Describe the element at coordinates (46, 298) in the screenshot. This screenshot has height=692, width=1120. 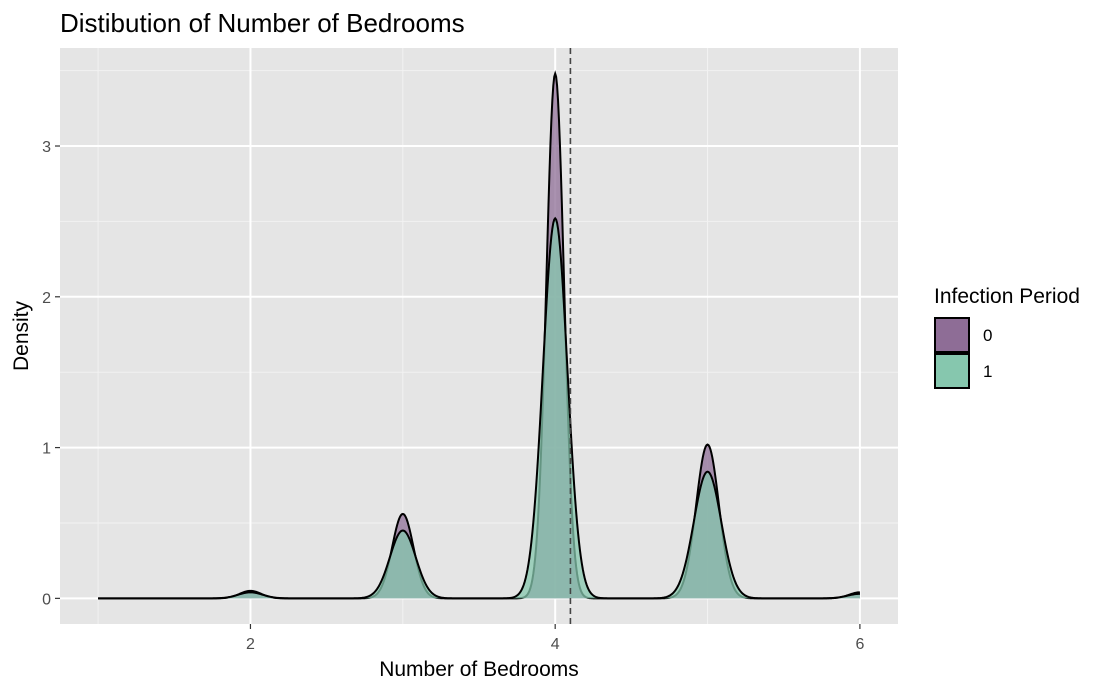
I see `y-tick-label: 2` at that location.